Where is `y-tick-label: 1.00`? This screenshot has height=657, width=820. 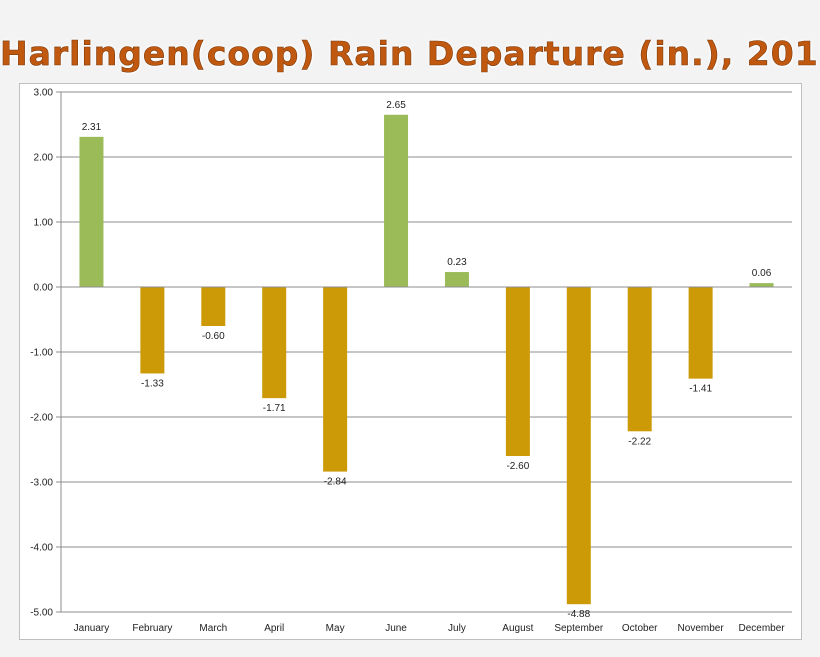
y-tick-label: 1.00 is located at coordinates (44, 223).